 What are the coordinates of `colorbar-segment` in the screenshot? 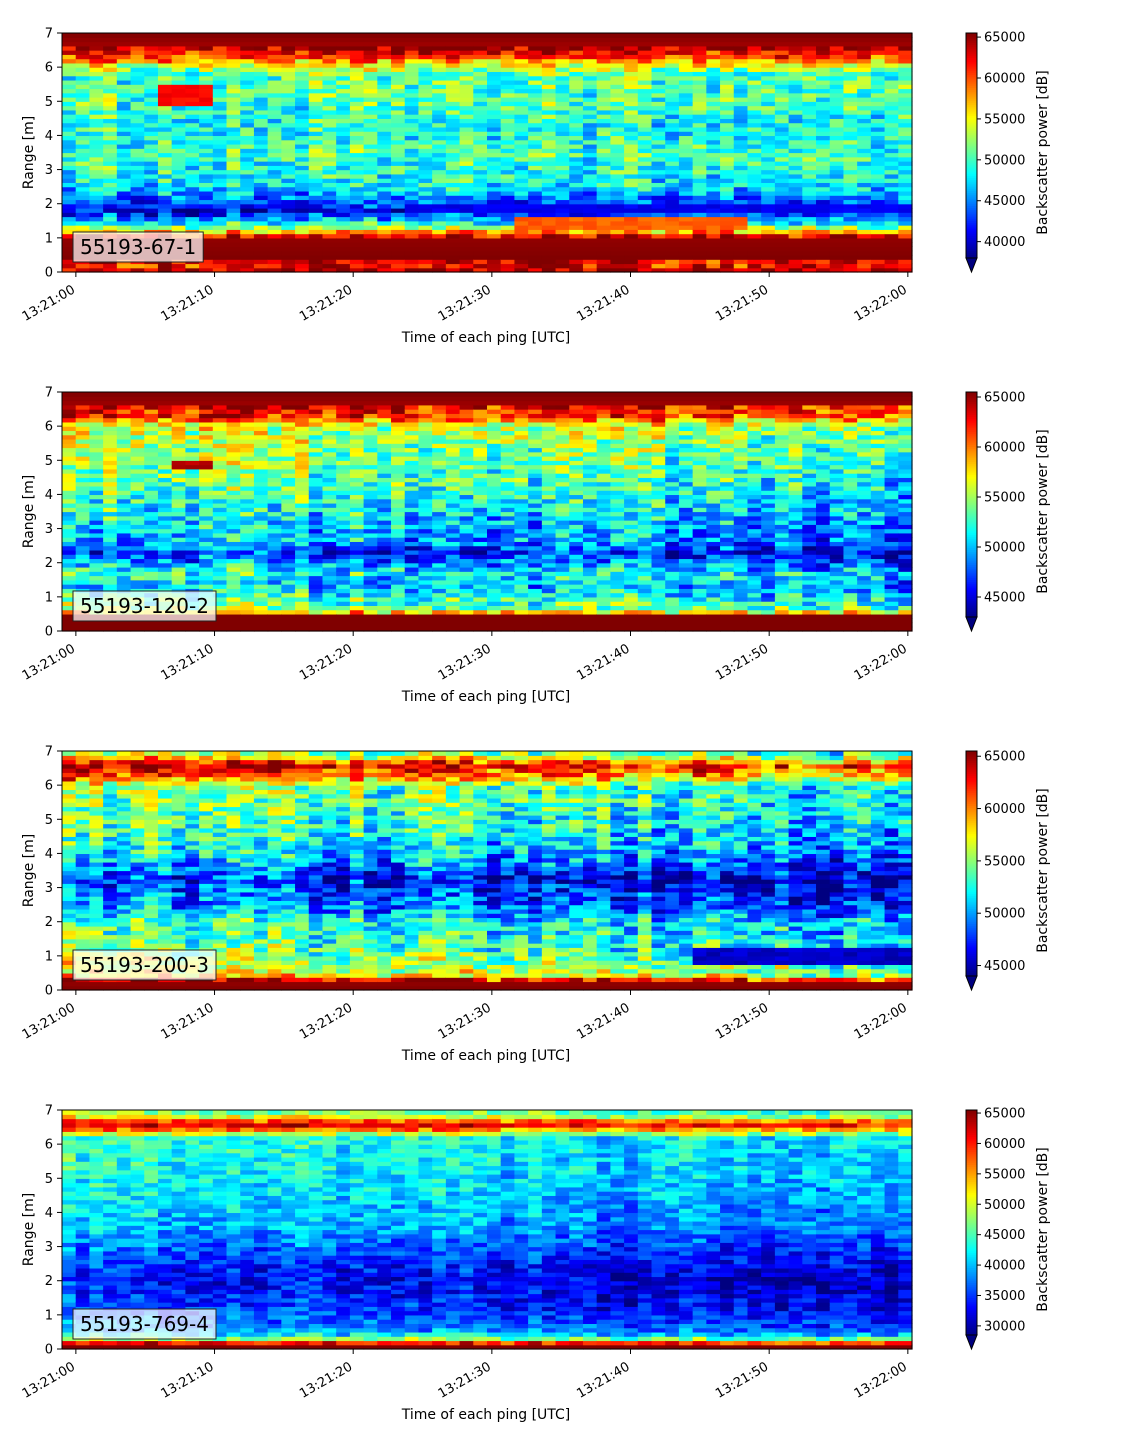 It's located at (971, 248).